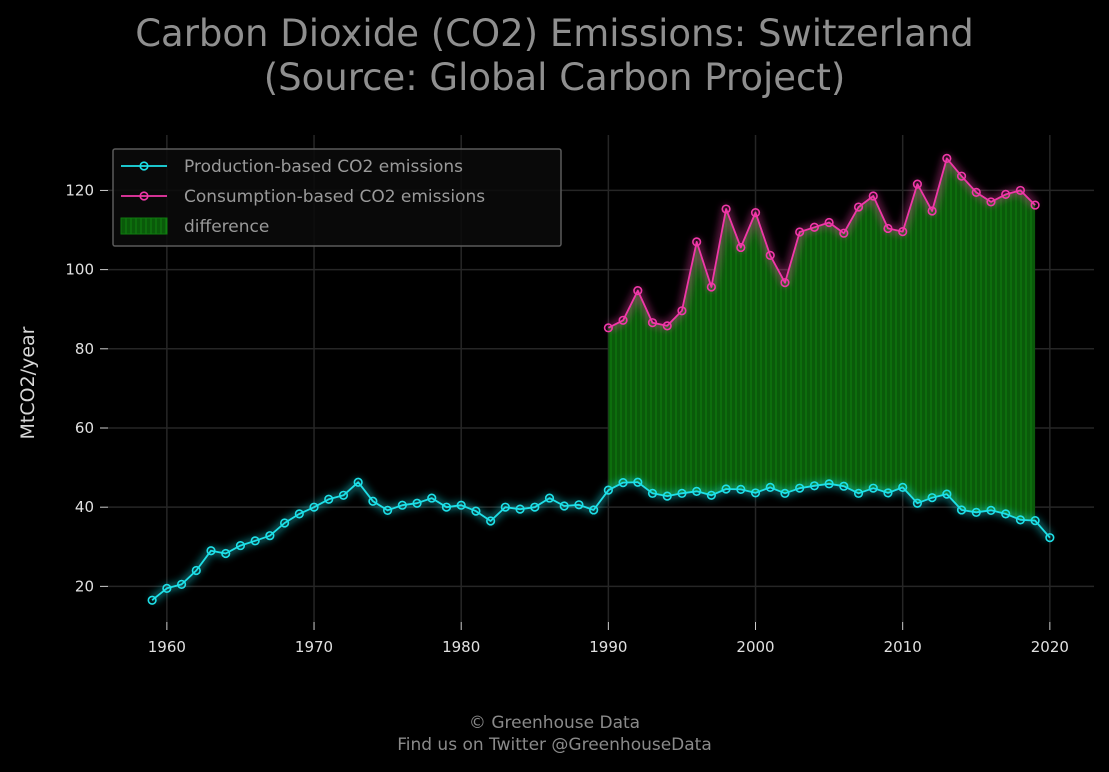 The height and width of the screenshot is (772, 1109). Describe the element at coordinates (144, 166) in the screenshot. I see `legend-production-marker` at that location.